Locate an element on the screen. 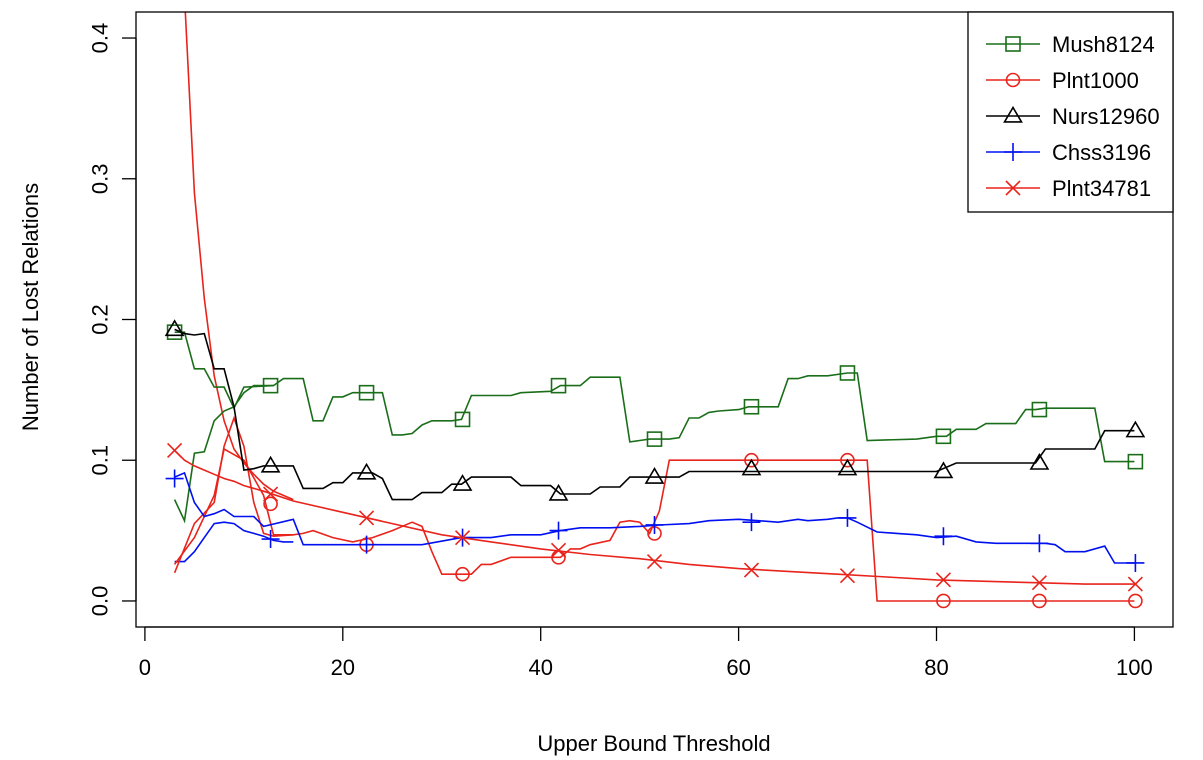 The height and width of the screenshot is (760, 1203). series-markers-chss3196 is located at coordinates (655, 520).